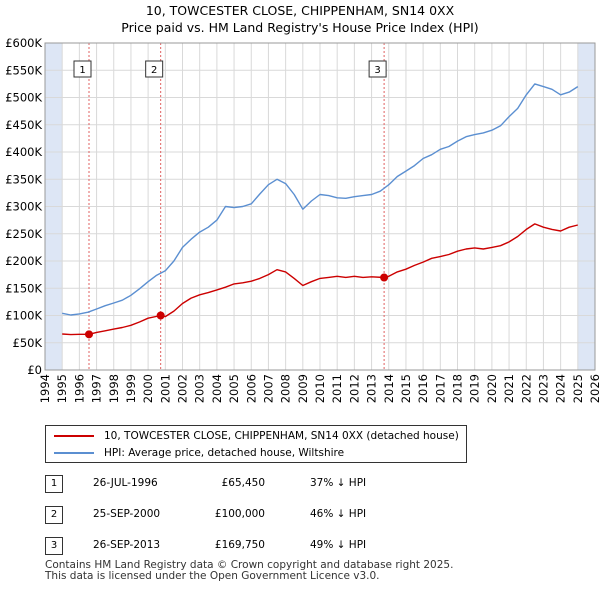  I want to click on y-tick-label: £450K, so click(23, 125).